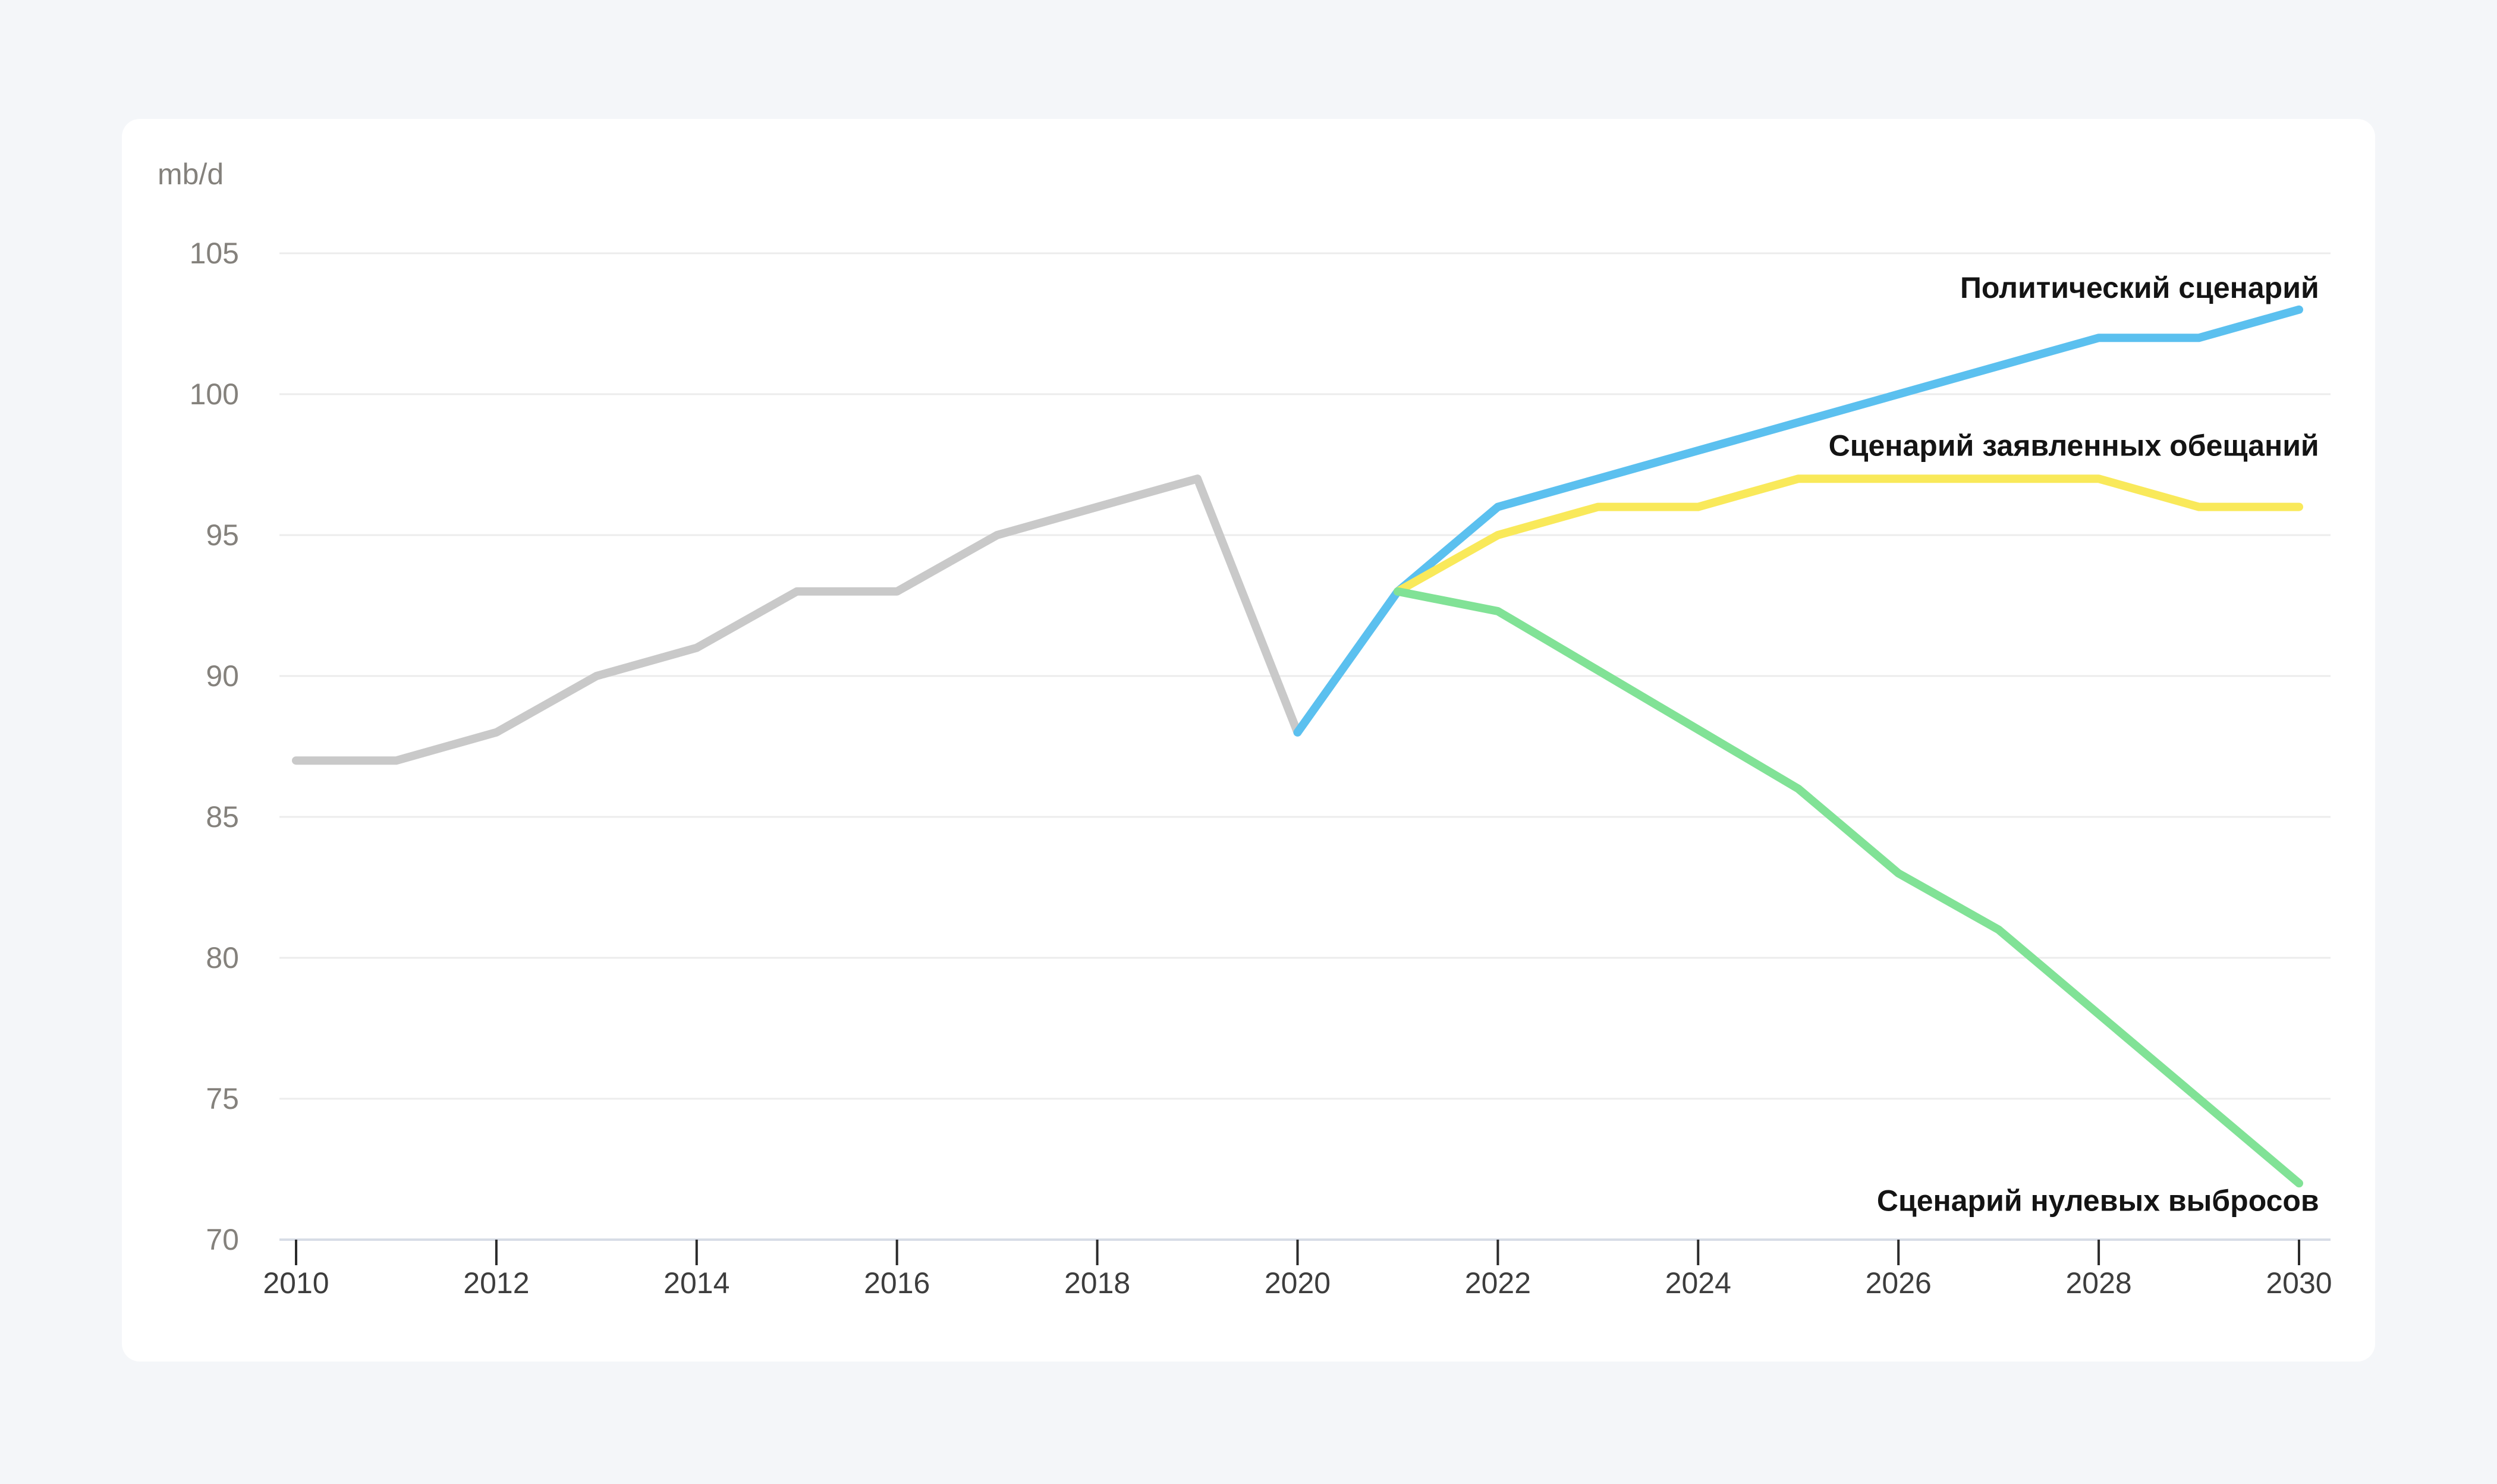 The width and height of the screenshot is (2497, 1484). Describe the element at coordinates (222, 957) in the screenshot. I see `y-tick-label-80: 80` at that location.